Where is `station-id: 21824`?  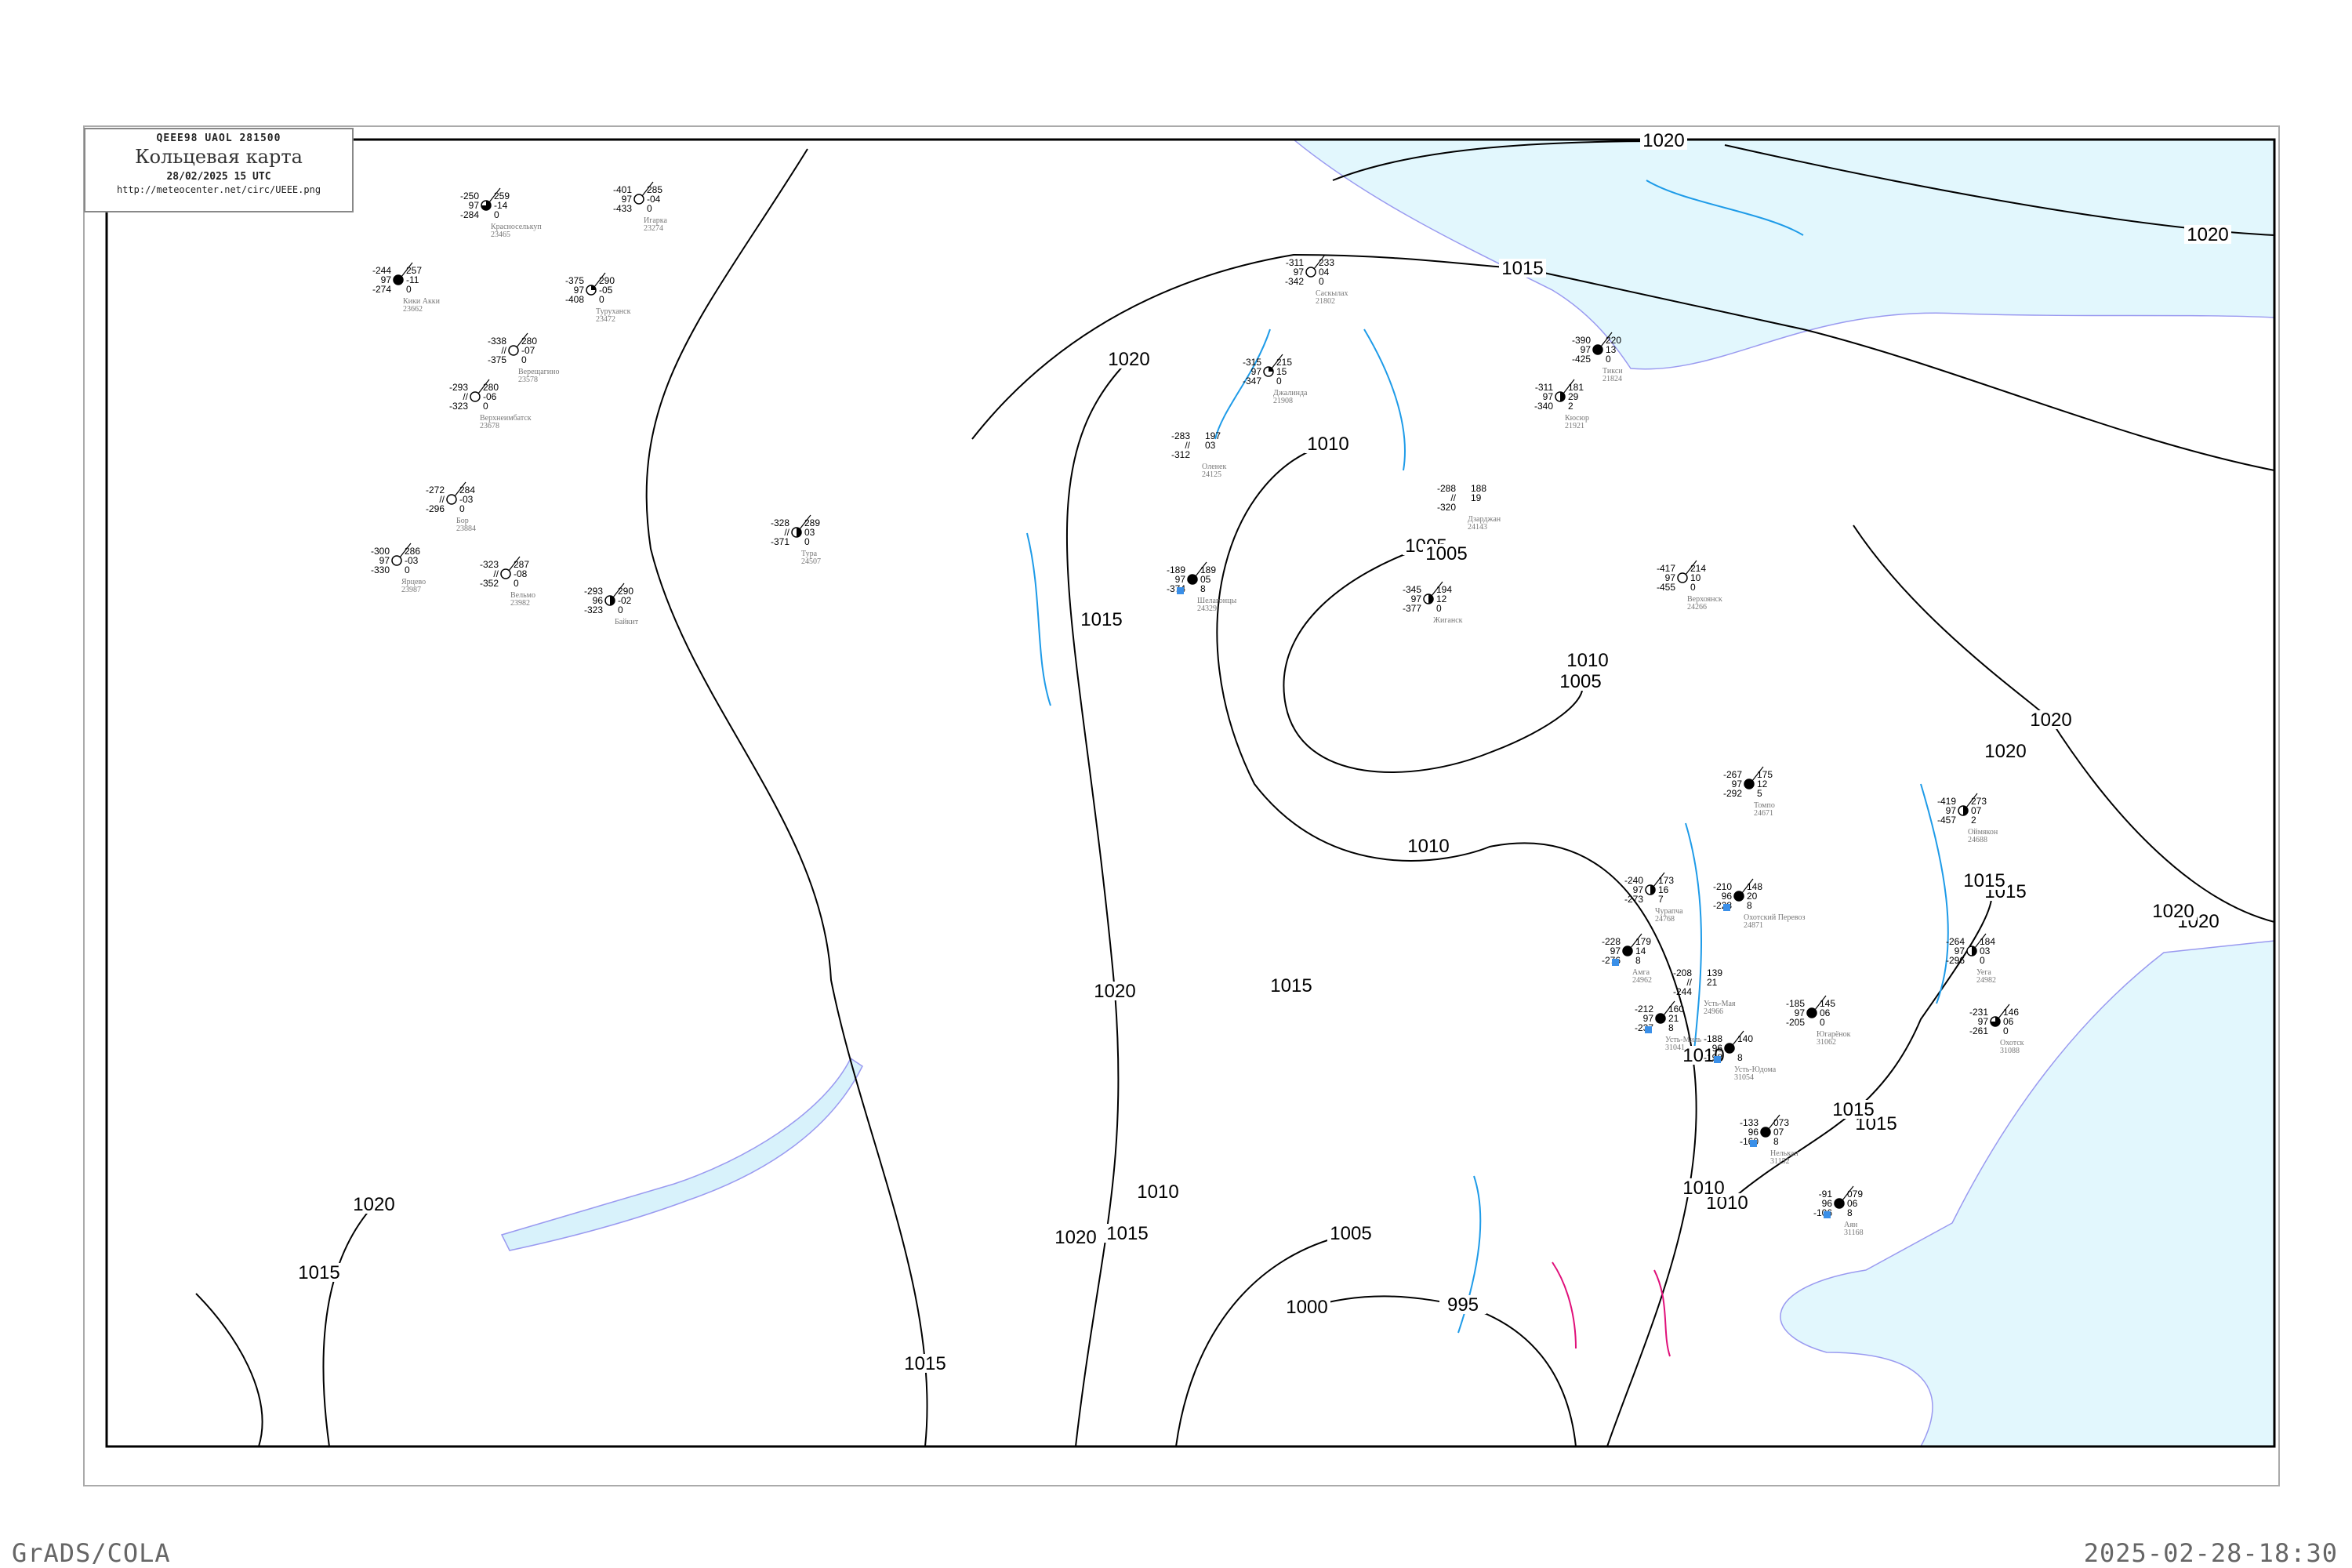
station-id: 21824 is located at coordinates (1612, 379).